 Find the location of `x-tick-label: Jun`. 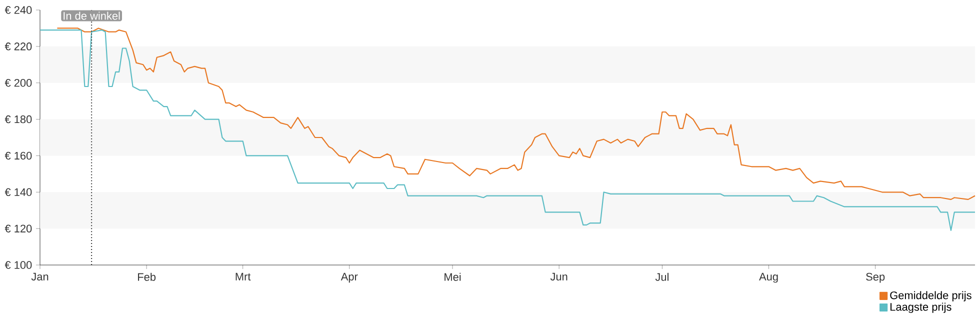

x-tick-label: Jun is located at coordinates (559, 276).